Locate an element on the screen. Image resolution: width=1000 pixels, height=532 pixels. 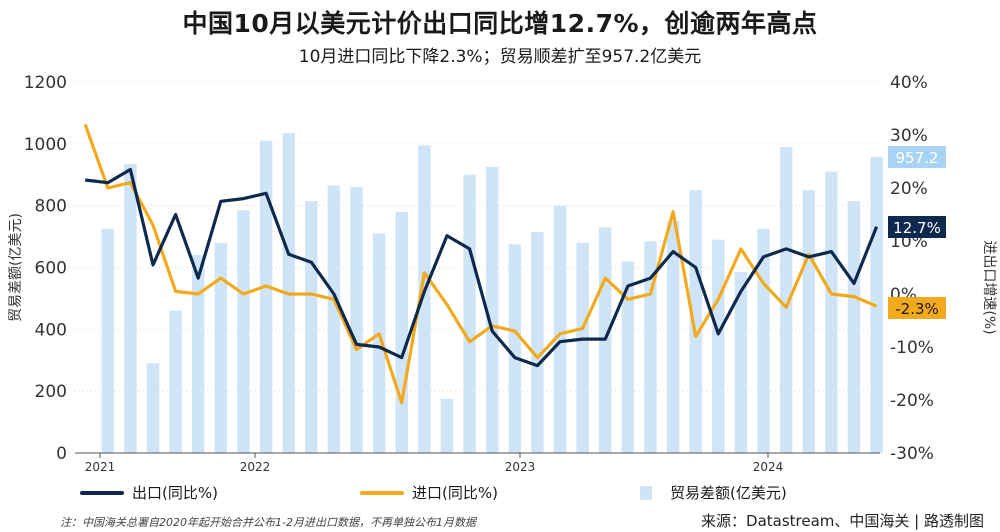
legend-exports: 出口(同比%) is located at coordinates (149, 492).